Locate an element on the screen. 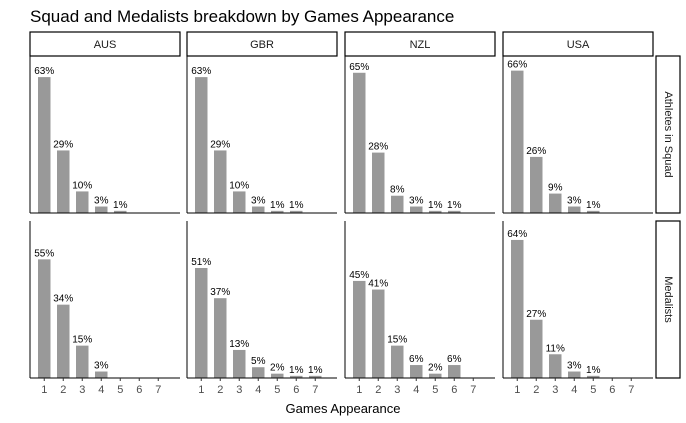 This screenshot has height=423, width=686. column-strip-usa is located at coordinates (578, 44).